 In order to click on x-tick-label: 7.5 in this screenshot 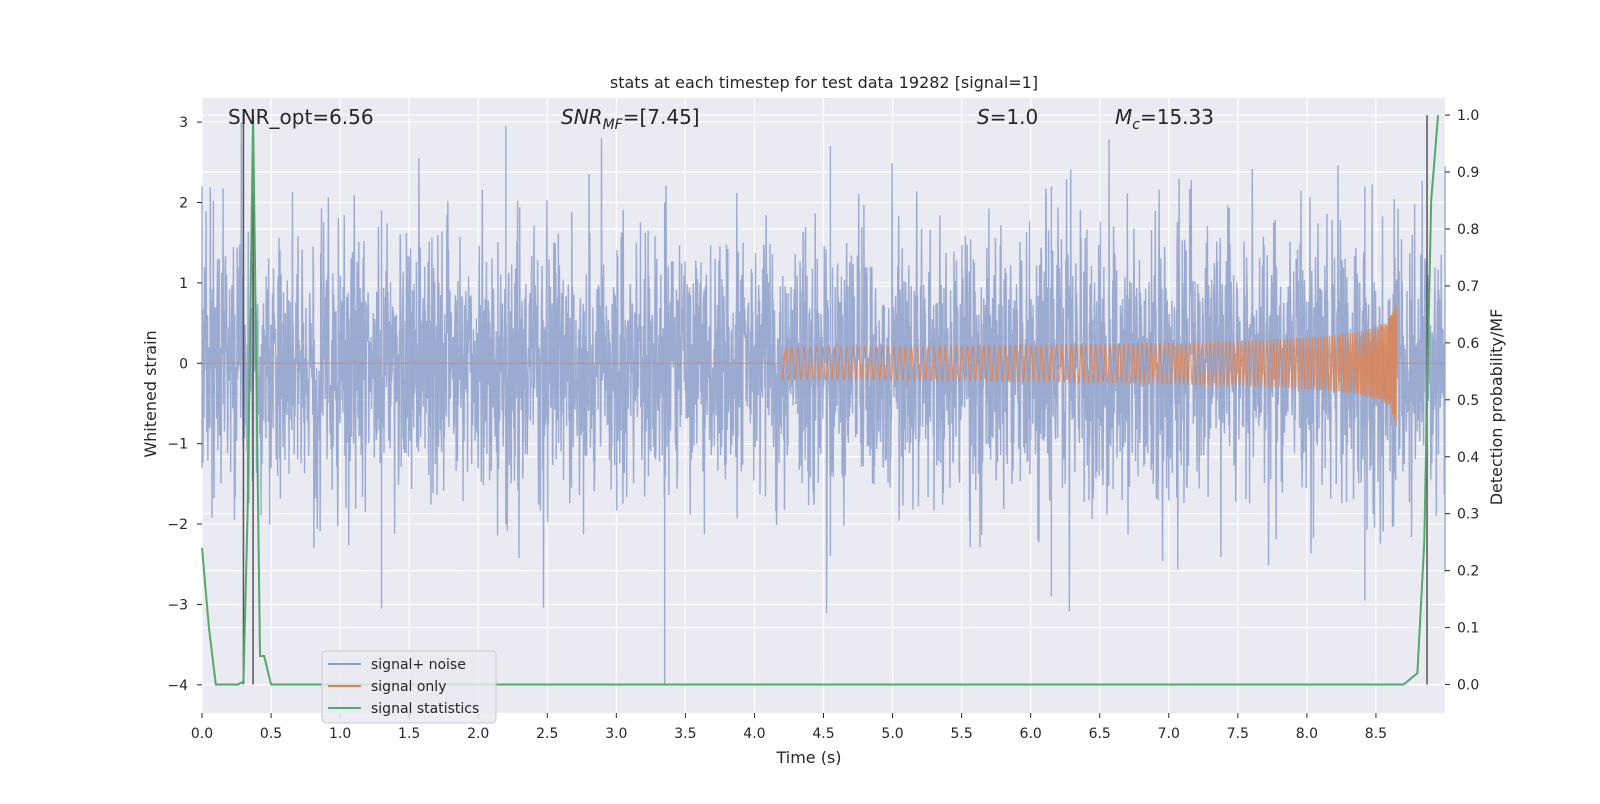, I will do `click(1238, 734)`.